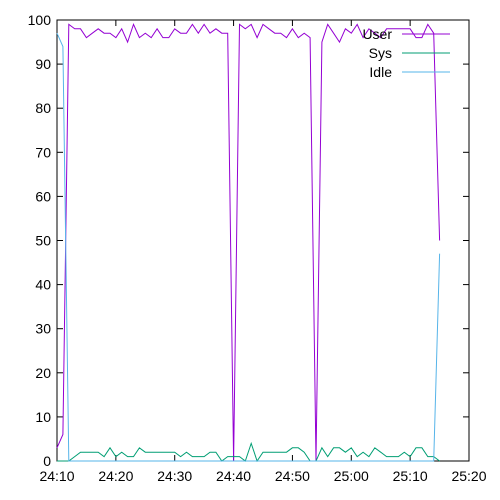 Image resolution: width=500 pixels, height=500 pixels. What do you see at coordinates (43, 64) in the screenshot?
I see `y-tick-label: 90` at bounding box center [43, 64].